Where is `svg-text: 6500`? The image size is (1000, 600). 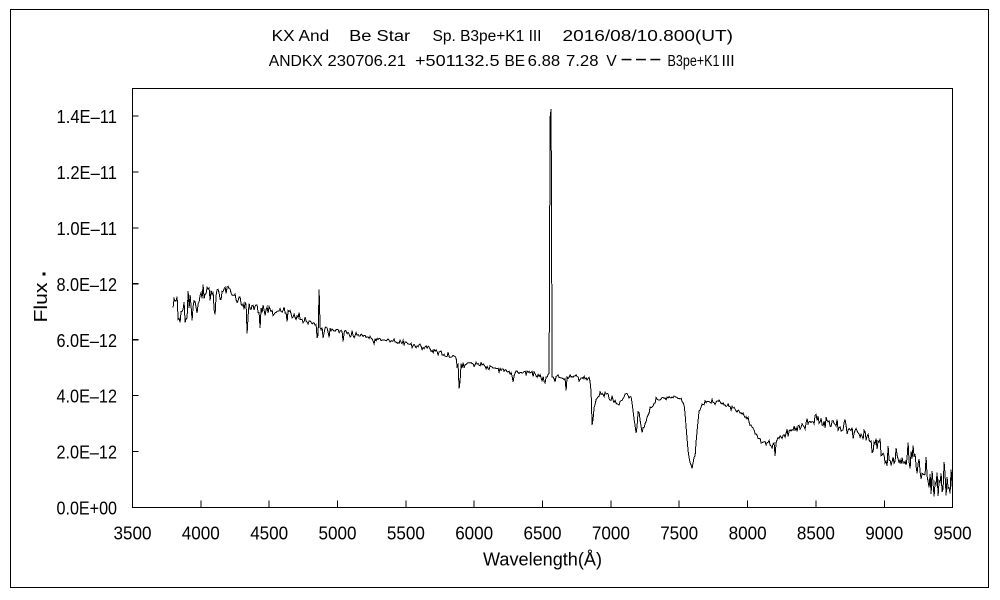 svg-text: 6500 is located at coordinates (543, 534).